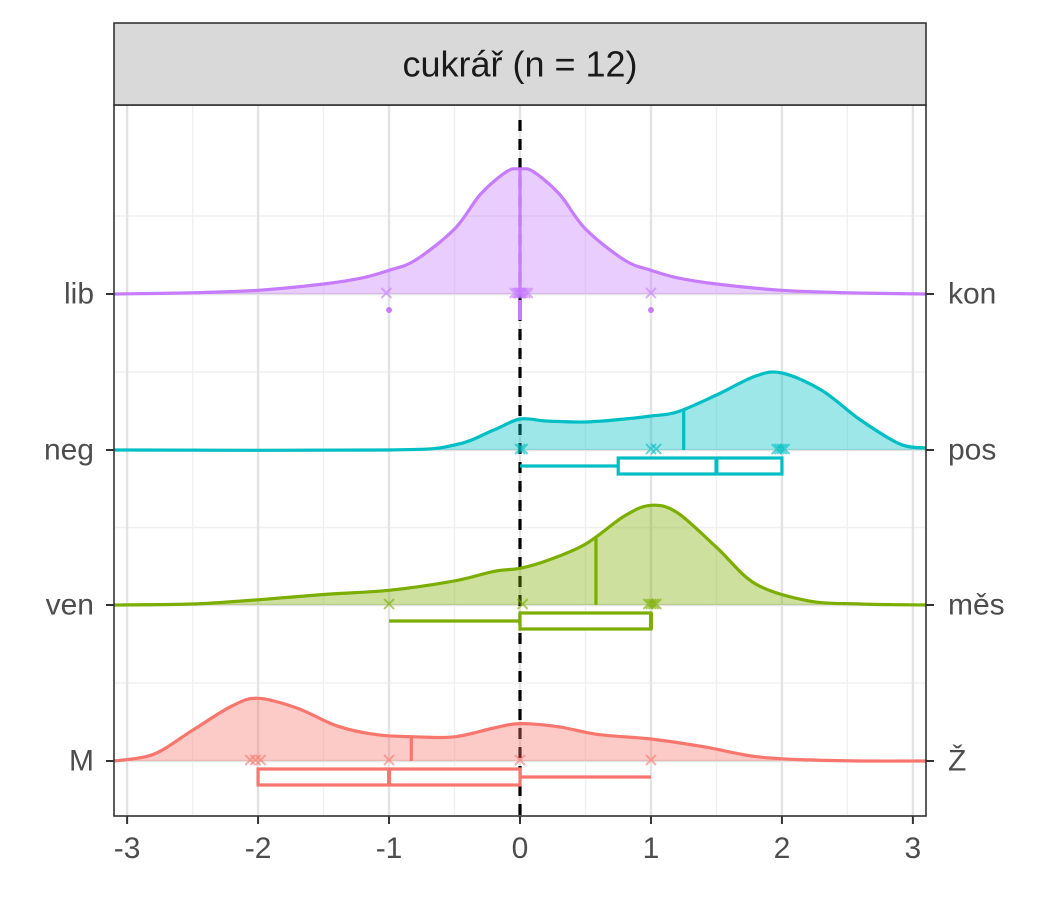 Image resolution: width=1050 pixels, height=900 pixels. I want to click on y-label-right: pos, so click(972, 450).